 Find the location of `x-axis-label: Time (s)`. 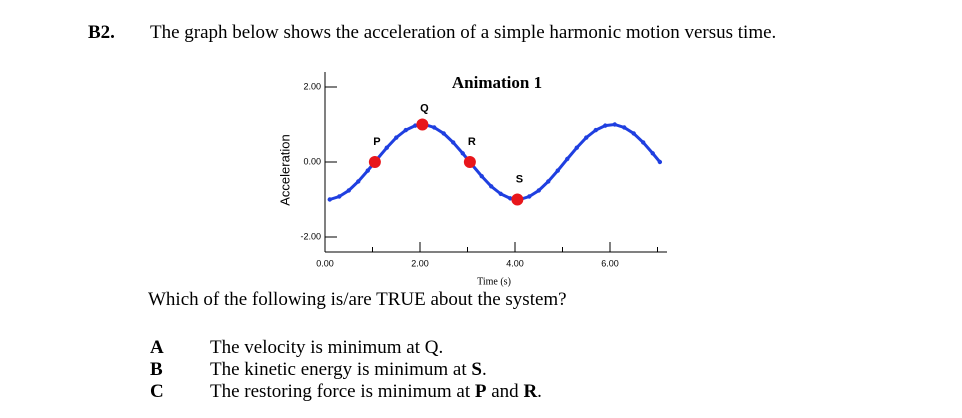

x-axis-label: Time (s) is located at coordinates (494, 281).